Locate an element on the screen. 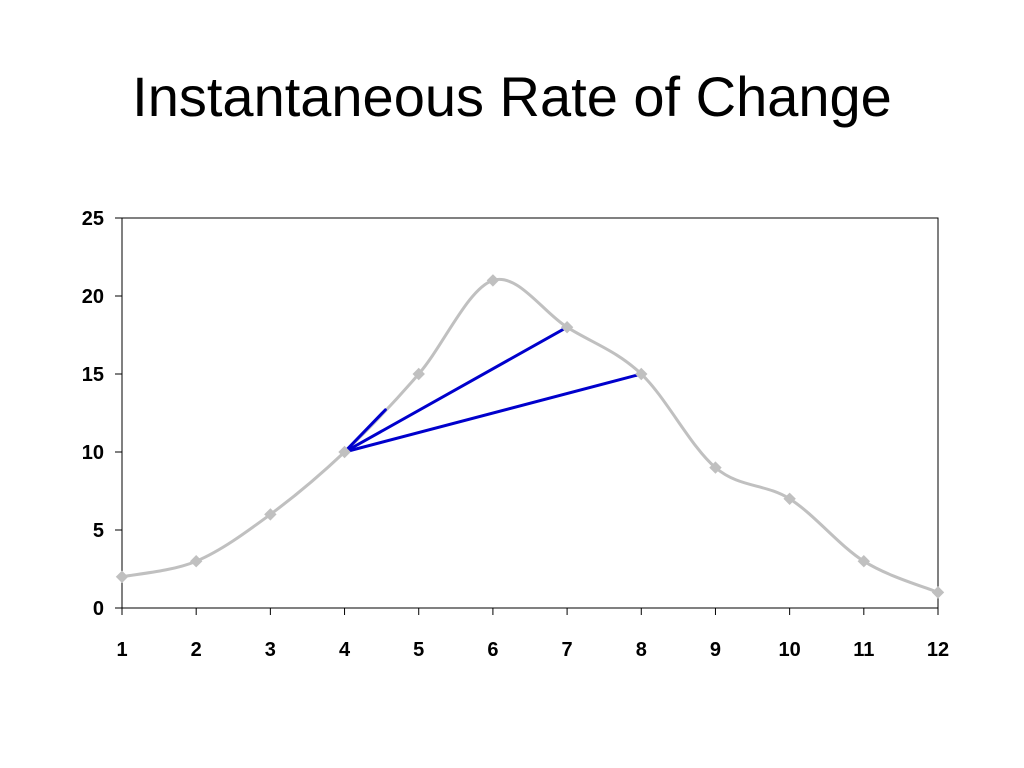 The width and height of the screenshot is (1024, 768). y-tick-label: 25 is located at coordinates (93, 219).